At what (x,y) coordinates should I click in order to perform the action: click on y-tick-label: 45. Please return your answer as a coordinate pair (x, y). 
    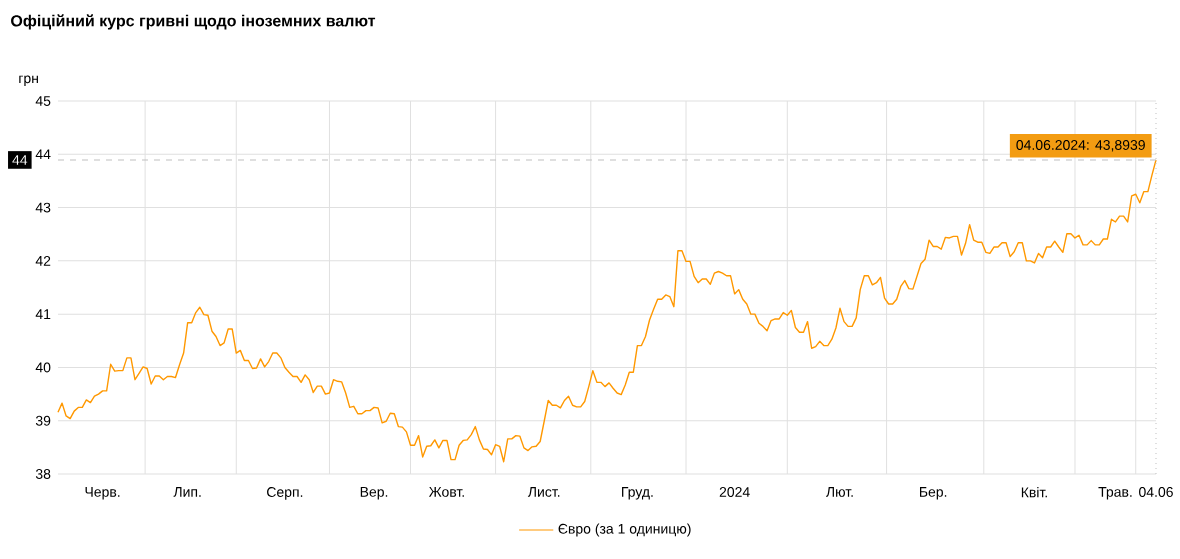
    Looking at the image, I should click on (43, 101).